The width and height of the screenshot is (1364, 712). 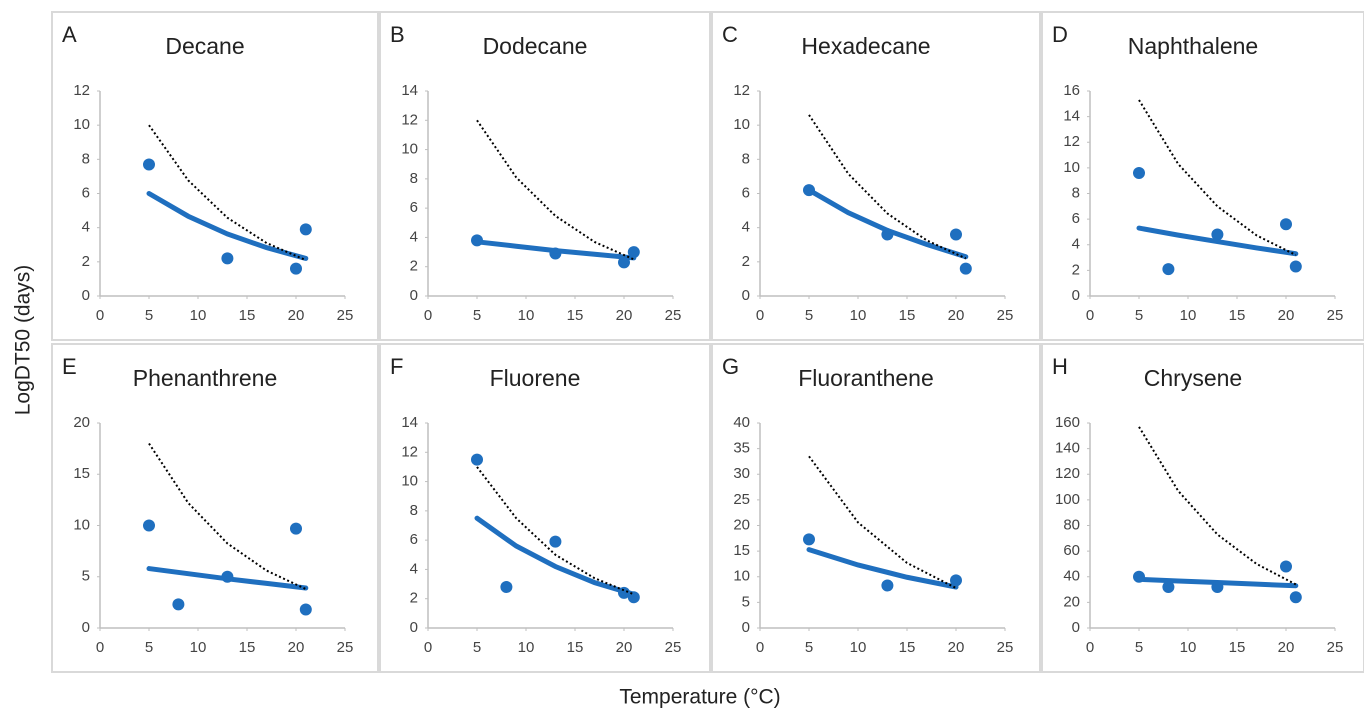 I want to click on y-tick-label: 80, so click(x=1071, y=524).